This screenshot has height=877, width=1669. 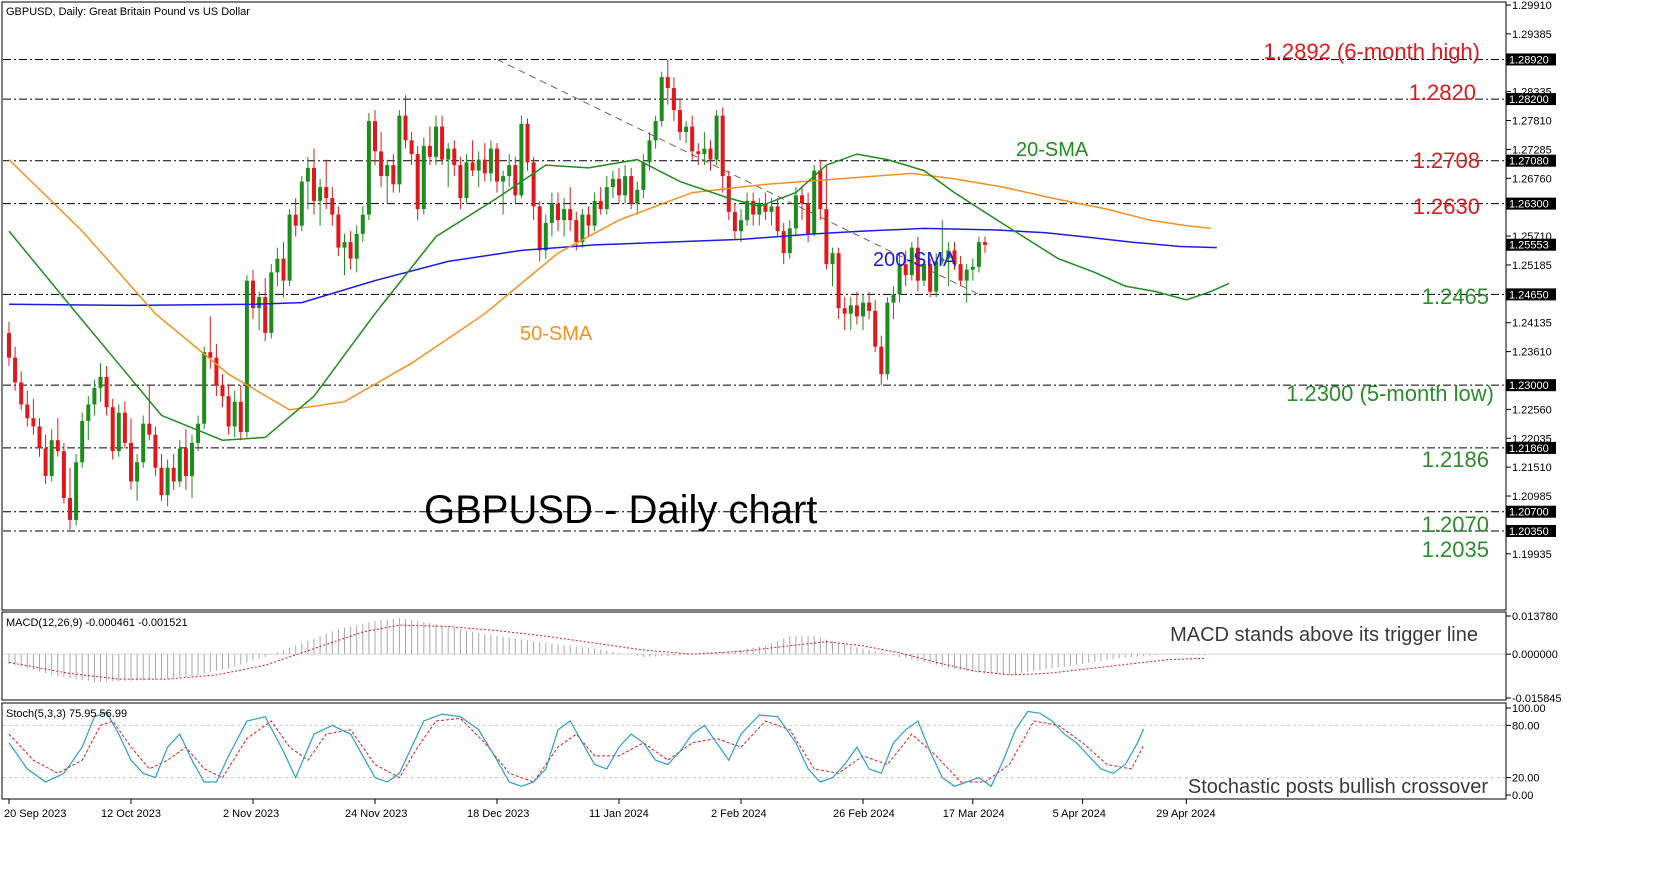 I want to click on date-tick-label: 11 Jan 2024, so click(x=619, y=814).